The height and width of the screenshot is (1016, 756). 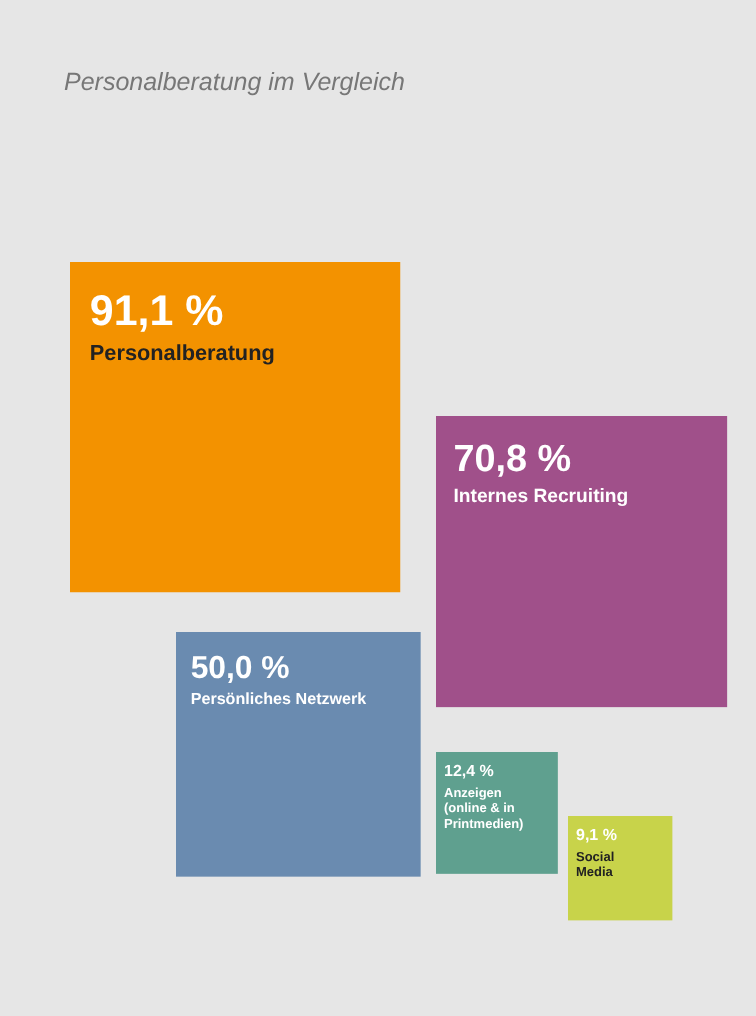 I want to click on data-label: 9,1 %, so click(x=596, y=835).